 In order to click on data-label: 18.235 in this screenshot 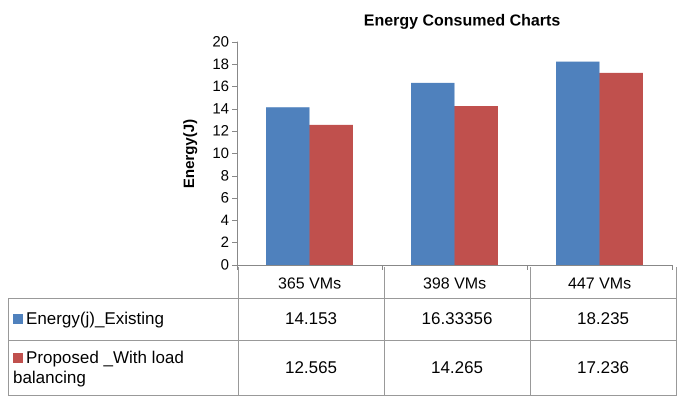, I will do `click(603, 319)`.